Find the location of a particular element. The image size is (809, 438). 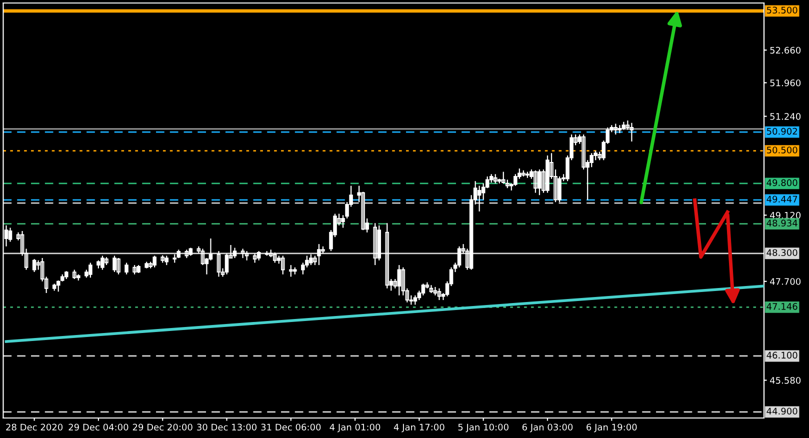

x-tick-label: 4 Jan 01:00 is located at coordinates (355, 428).